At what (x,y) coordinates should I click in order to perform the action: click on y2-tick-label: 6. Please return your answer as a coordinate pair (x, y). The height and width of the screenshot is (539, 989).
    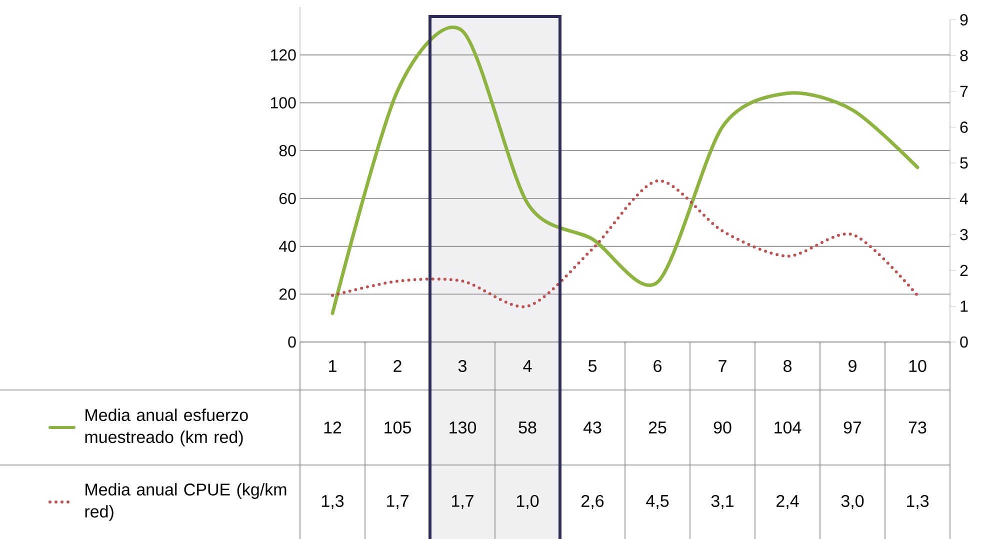
    Looking at the image, I should click on (964, 127).